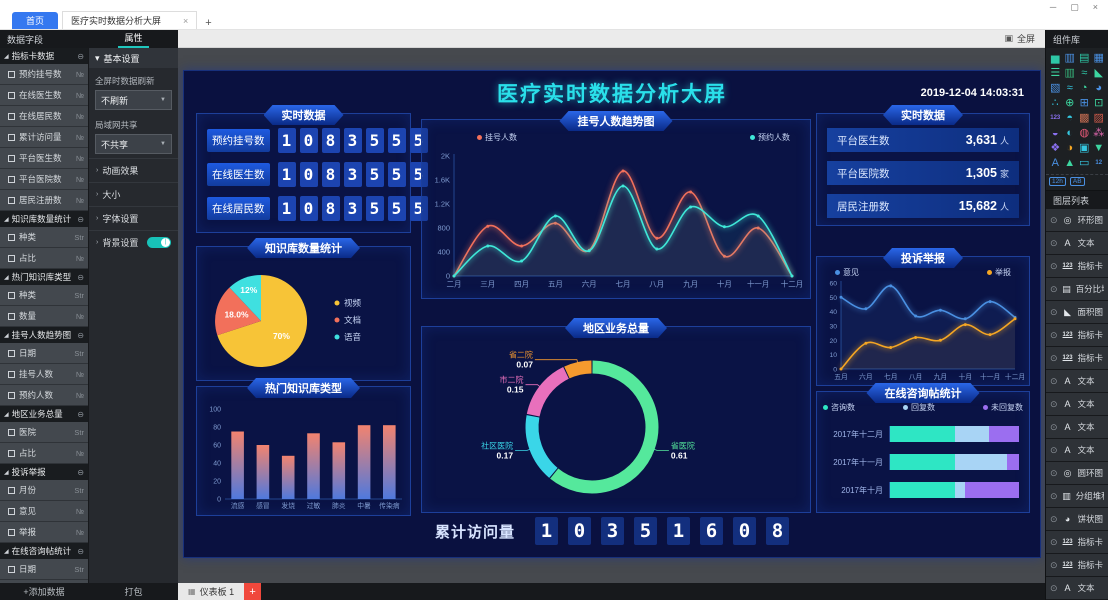 The image size is (1108, 600). I want to click on china-map-icon: ▩, so click(1084, 118).